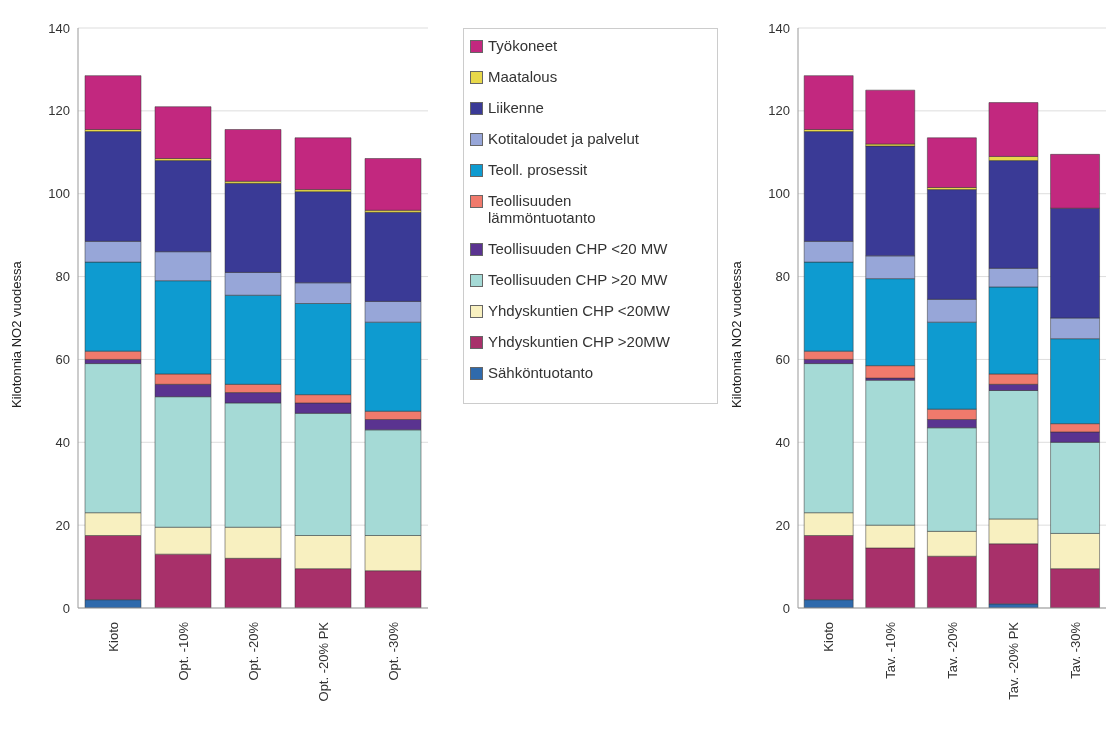 The width and height of the screenshot is (1119, 740). Describe the element at coordinates (523, 45) in the screenshot. I see `legend-label: Työkoneet` at that location.